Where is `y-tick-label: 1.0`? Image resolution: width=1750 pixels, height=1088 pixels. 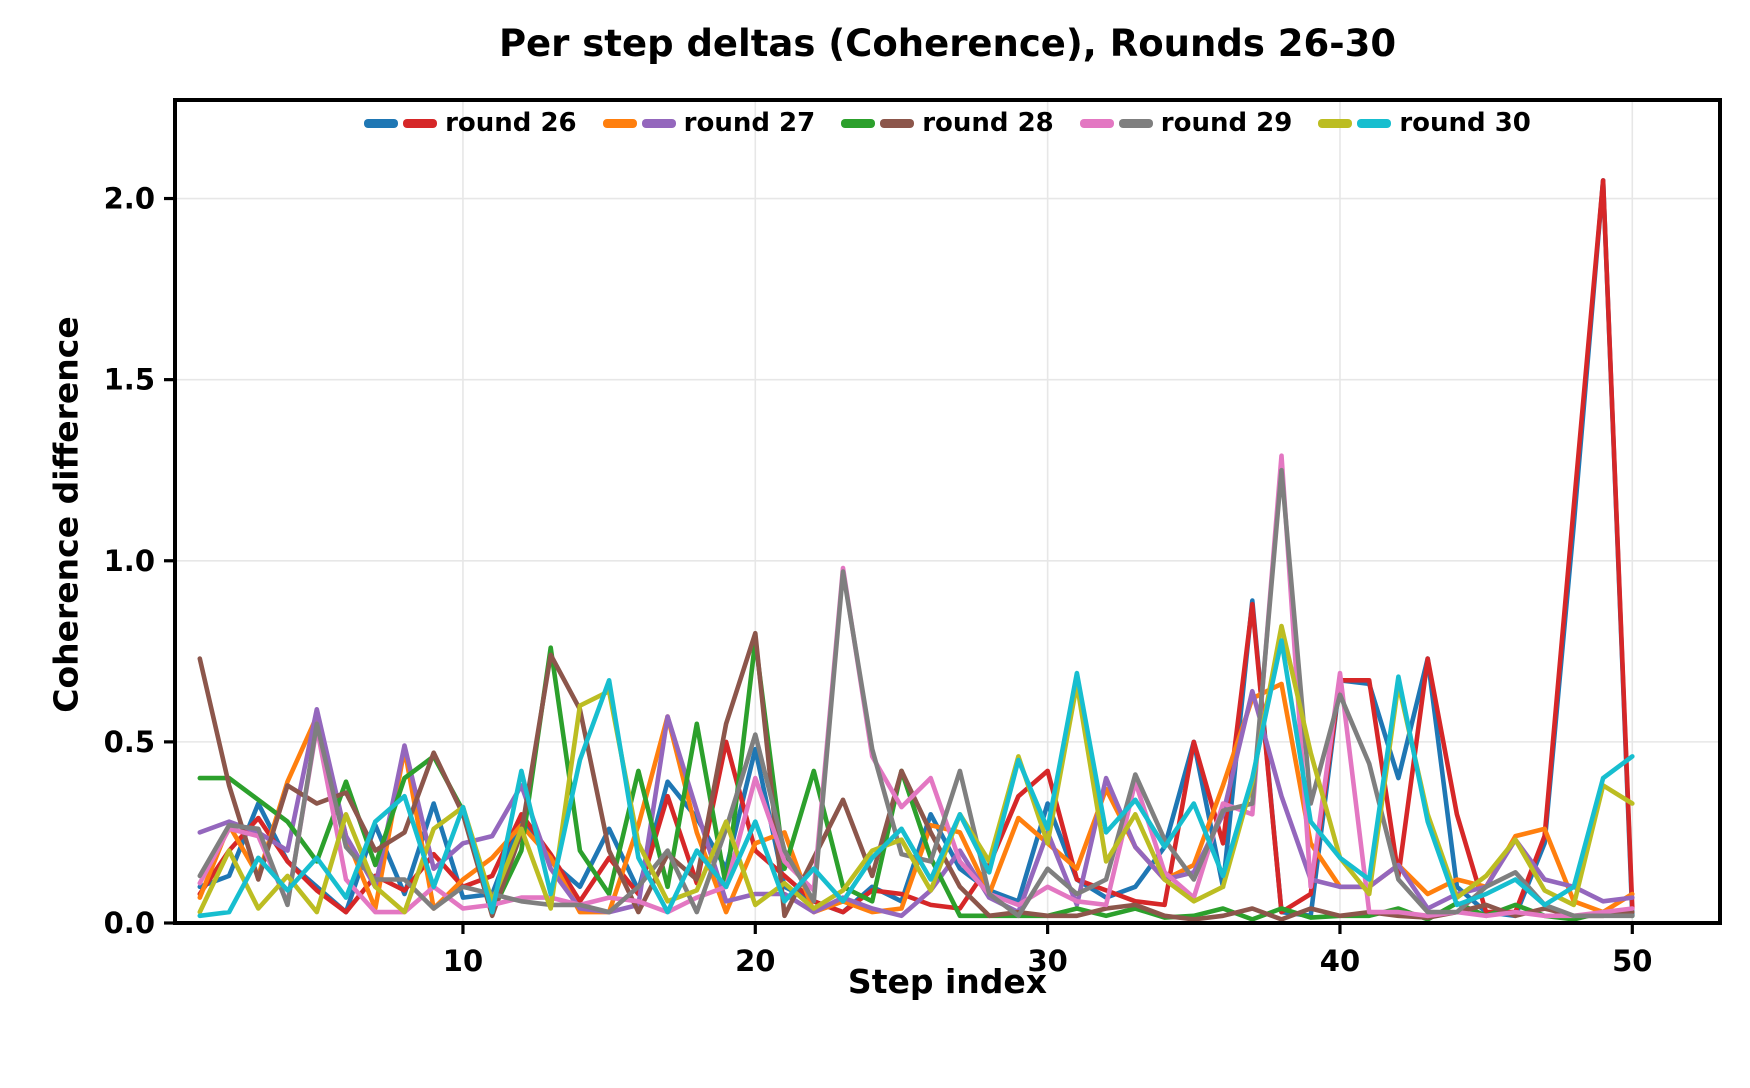 y-tick-label: 1.0 is located at coordinates (129, 561).